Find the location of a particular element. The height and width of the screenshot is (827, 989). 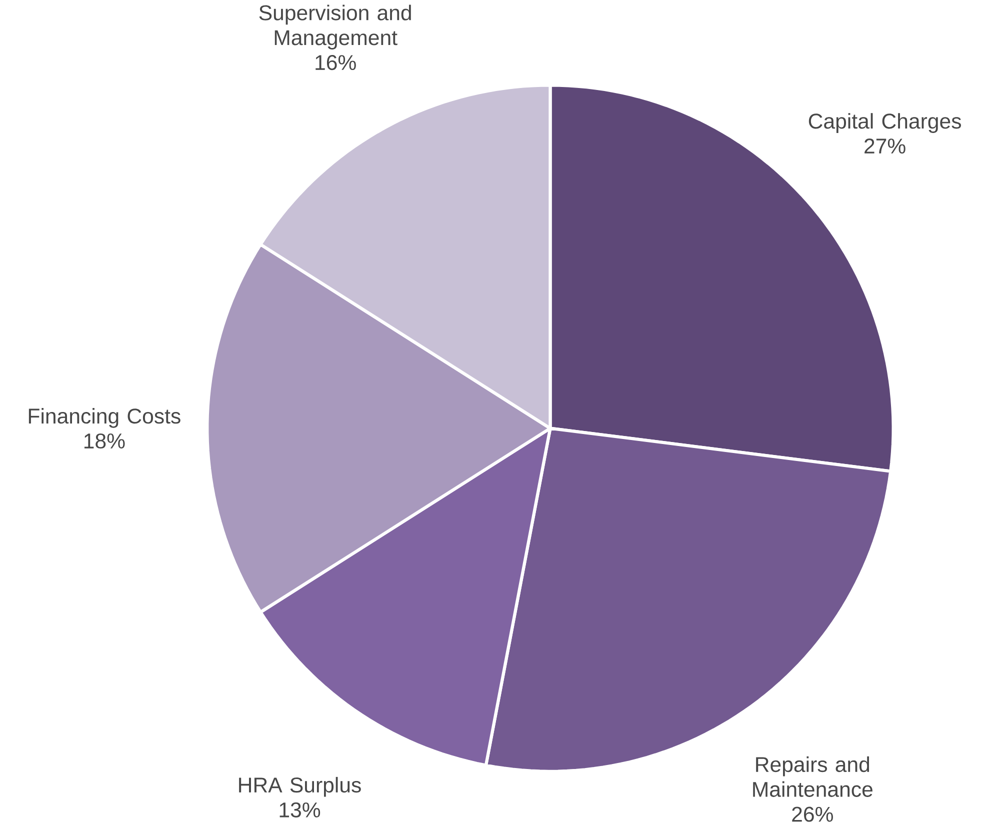

data-label: 16% is located at coordinates (336, 62).